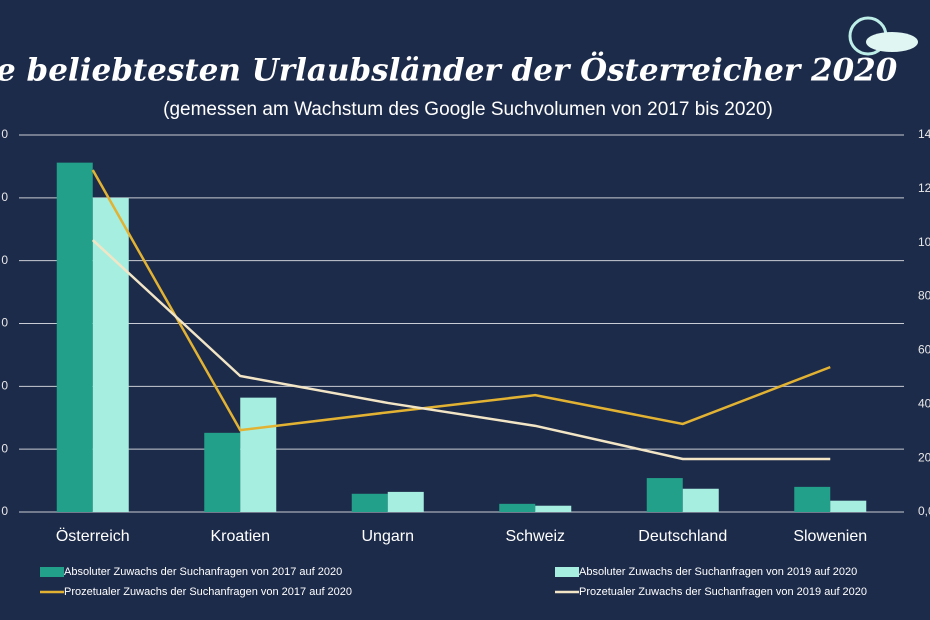 The width and height of the screenshot is (930, 620). I want to click on x-tick-label: Schweiz, so click(535, 536).